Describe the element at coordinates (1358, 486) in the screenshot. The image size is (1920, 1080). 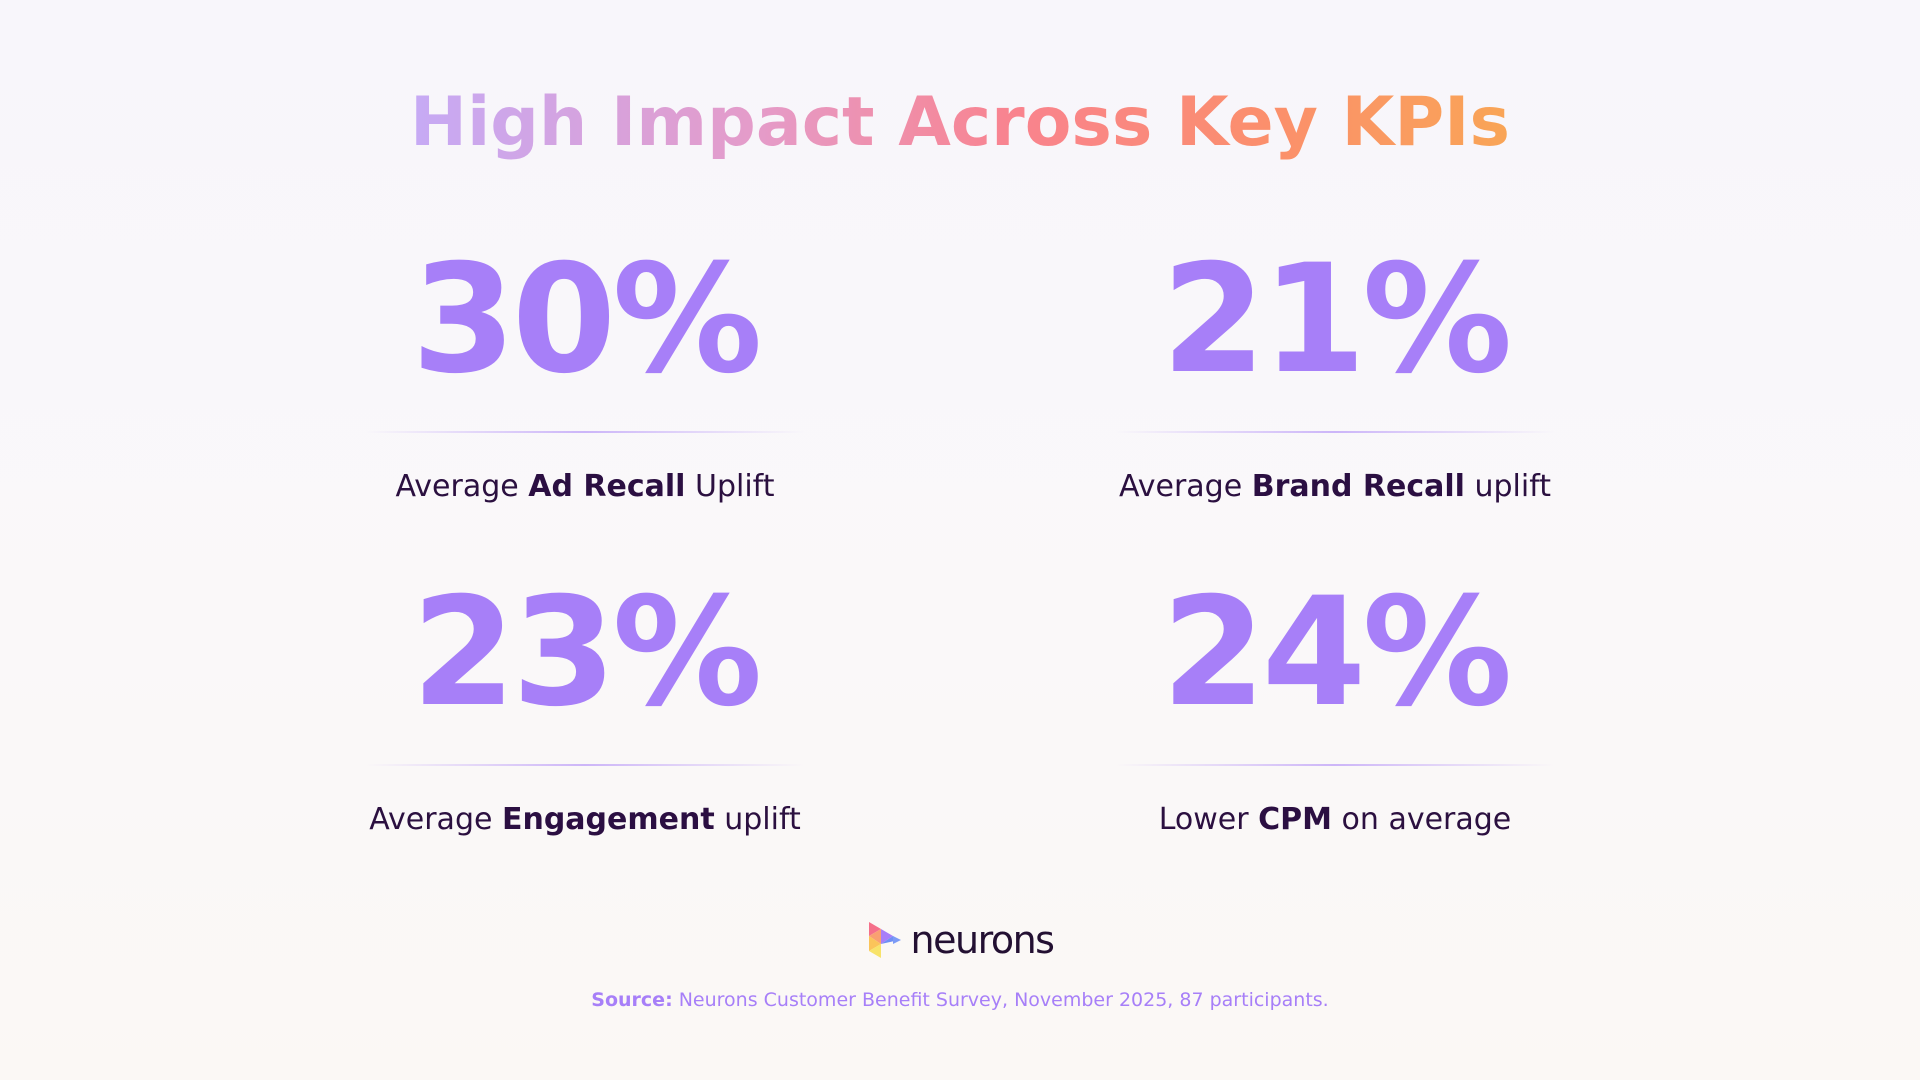
I see `stat-label-emphasis: Brand Recall` at that location.